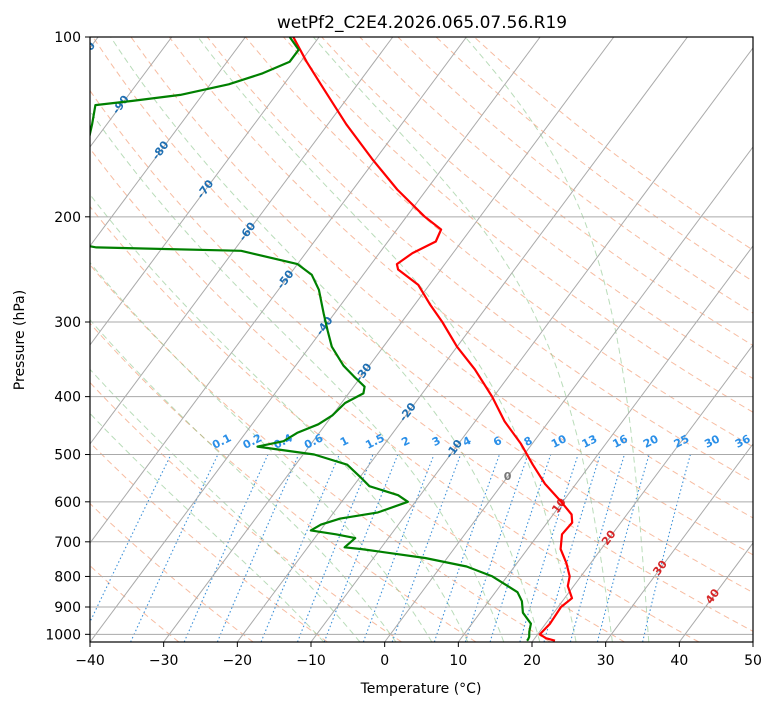 Image resolution: width=775 pixels, height=708 pixels. Describe the element at coordinates (532, 661) in the screenshot. I see `x-tick-label: 20` at that location.